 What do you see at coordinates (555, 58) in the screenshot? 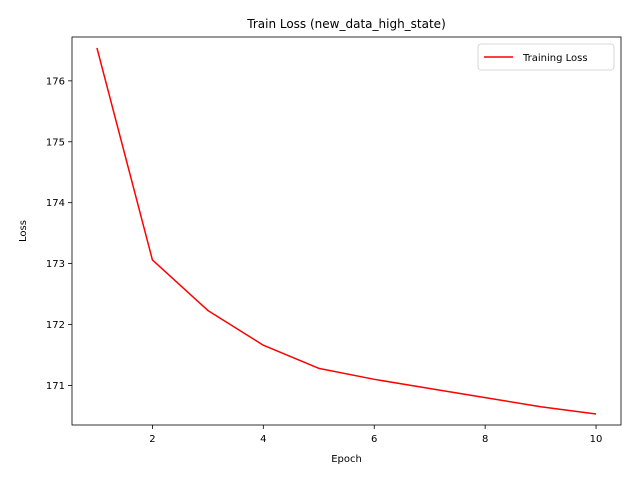
I see `legend-label: Training Loss` at bounding box center [555, 58].